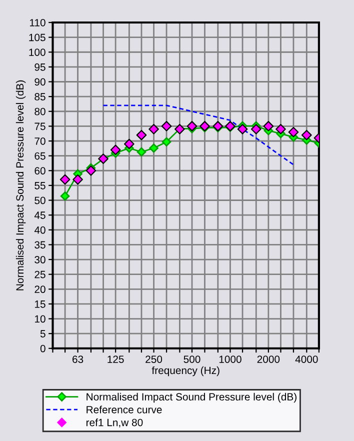 This screenshot has width=354, height=441. What do you see at coordinates (40, 112) in the screenshot?
I see `y-tick-label: 80` at bounding box center [40, 112].